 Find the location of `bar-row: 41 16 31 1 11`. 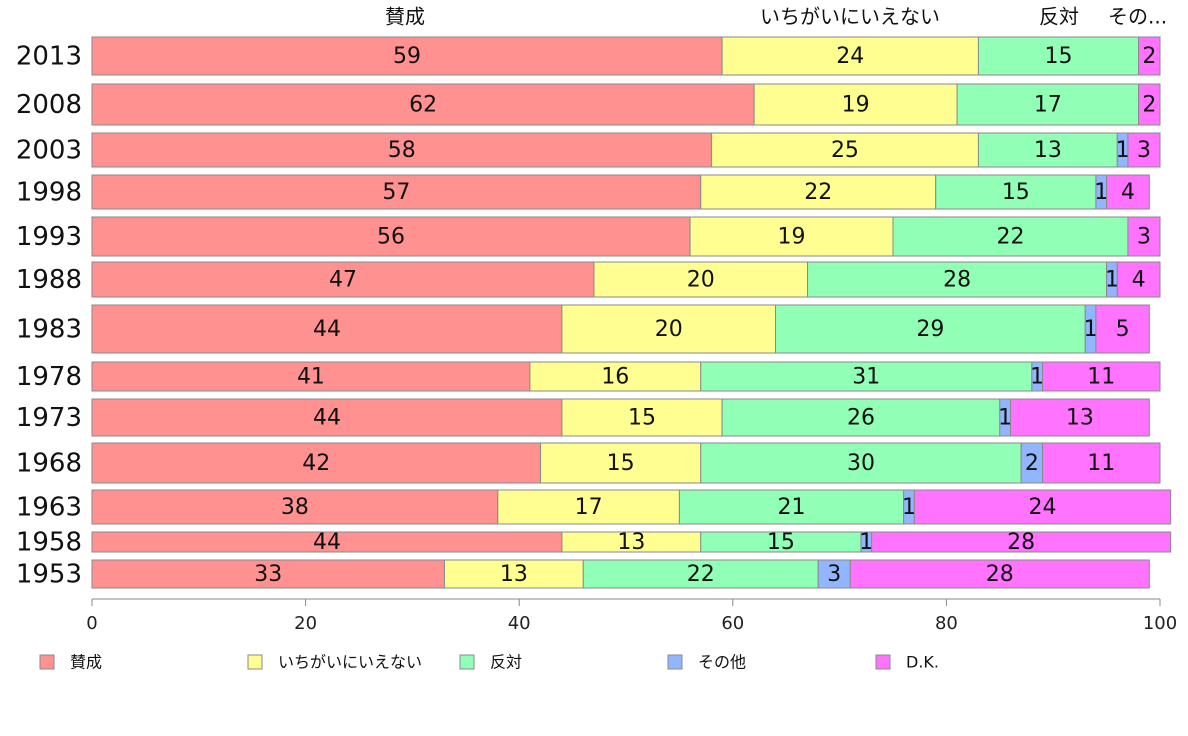

bar-row: 41 16 31 1 11 is located at coordinates (626, 376).